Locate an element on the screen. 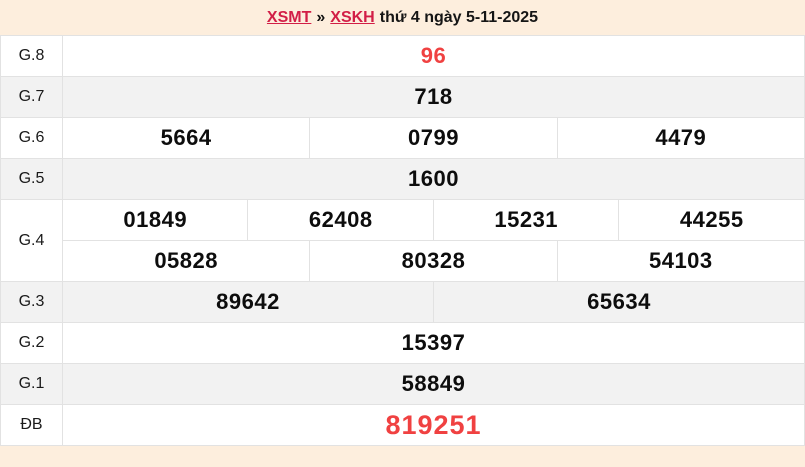 The width and height of the screenshot is (805, 467). prize-label-g4: G.4 is located at coordinates (31, 240).